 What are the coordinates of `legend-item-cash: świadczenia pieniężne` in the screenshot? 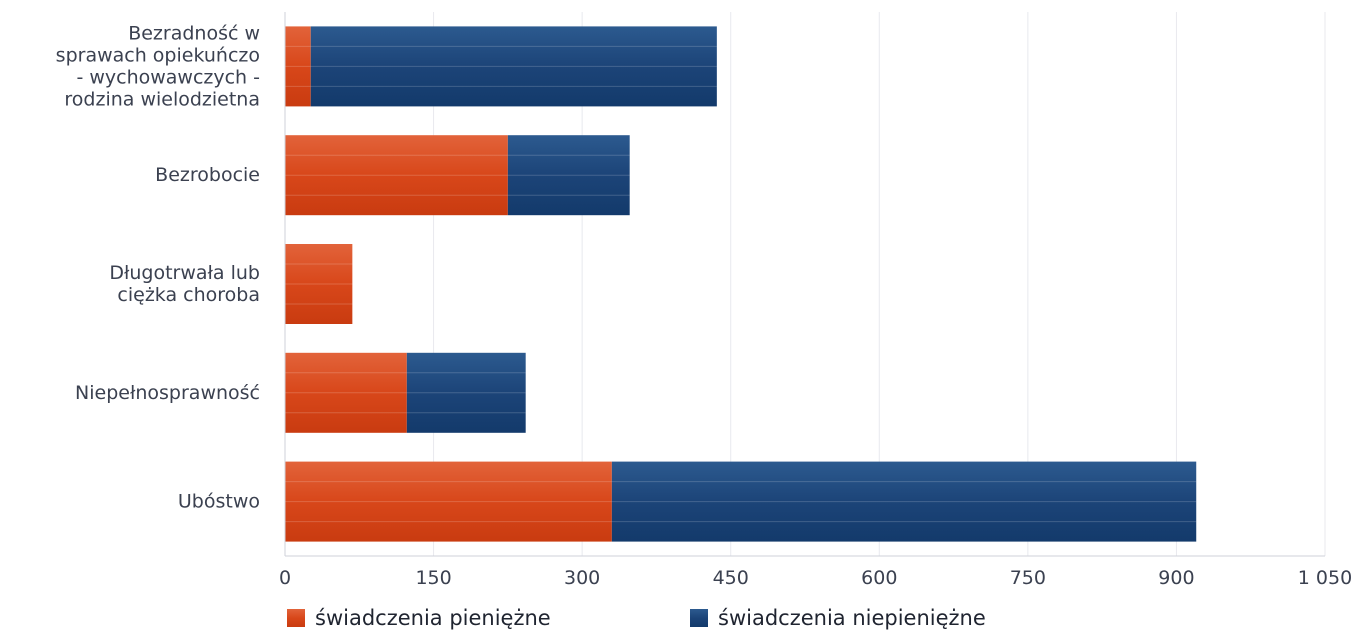 It's located at (419, 618).